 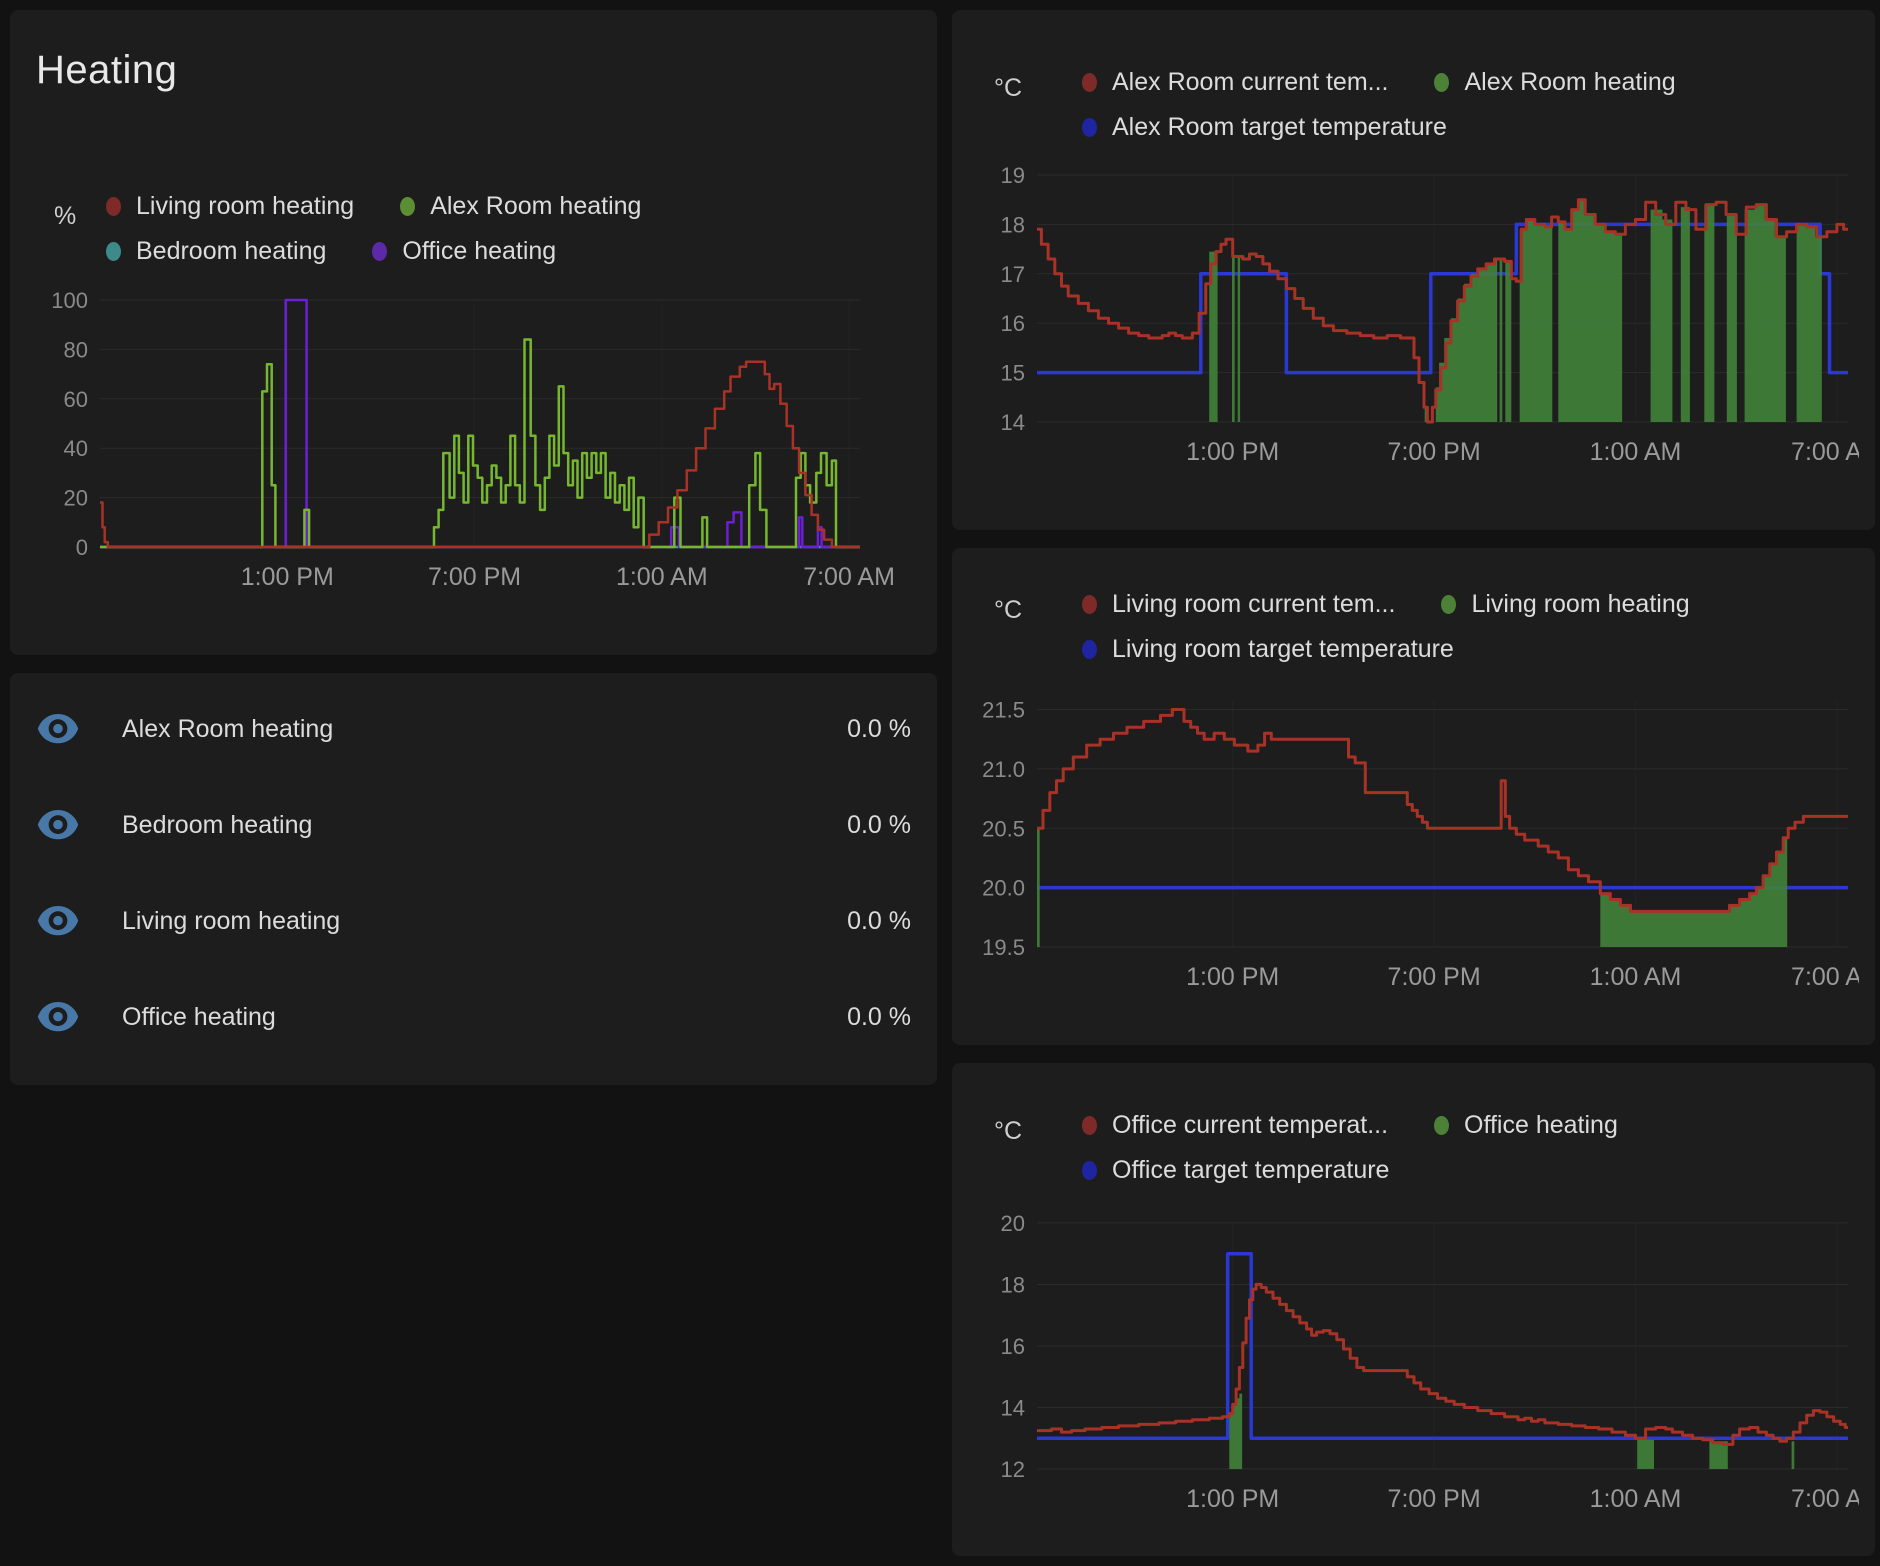 What do you see at coordinates (520, 206) in the screenshot?
I see `legend-item-alex-room-heating: Alex Room heating` at bounding box center [520, 206].